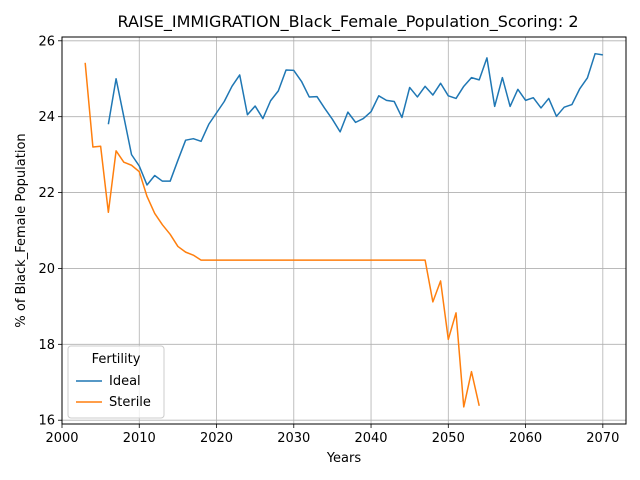 This screenshot has width=640, height=480. I want to click on y-tick-label: 18, so click(46, 345).